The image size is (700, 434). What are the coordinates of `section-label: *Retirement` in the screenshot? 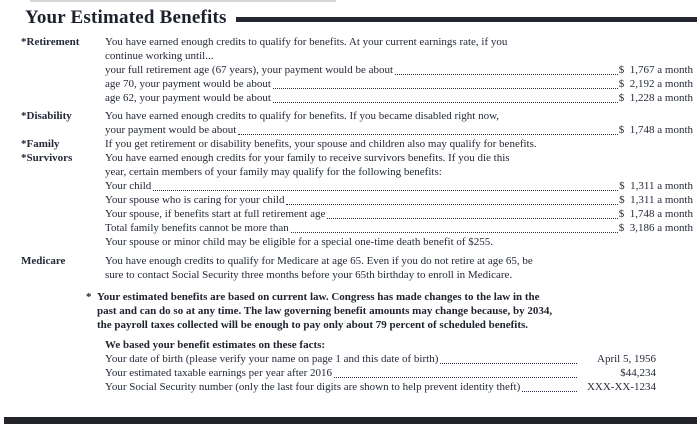 It's located at (50, 42).